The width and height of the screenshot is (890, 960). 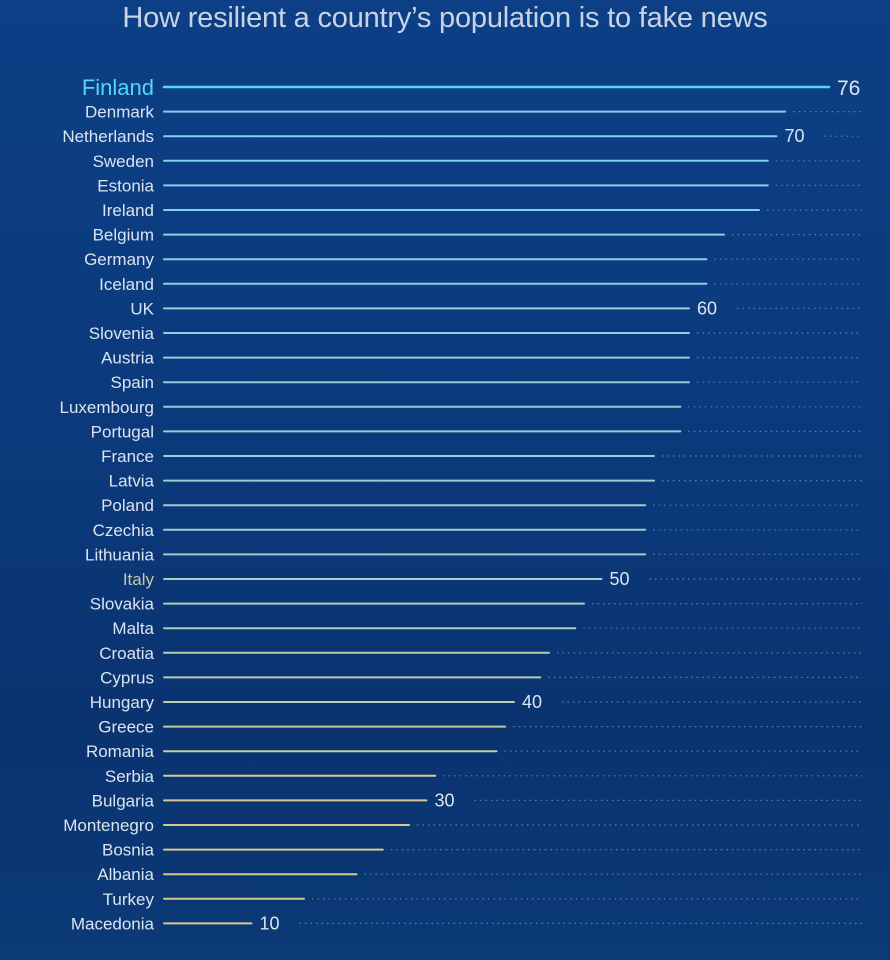 I want to click on category-label: UK, so click(x=142, y=308).